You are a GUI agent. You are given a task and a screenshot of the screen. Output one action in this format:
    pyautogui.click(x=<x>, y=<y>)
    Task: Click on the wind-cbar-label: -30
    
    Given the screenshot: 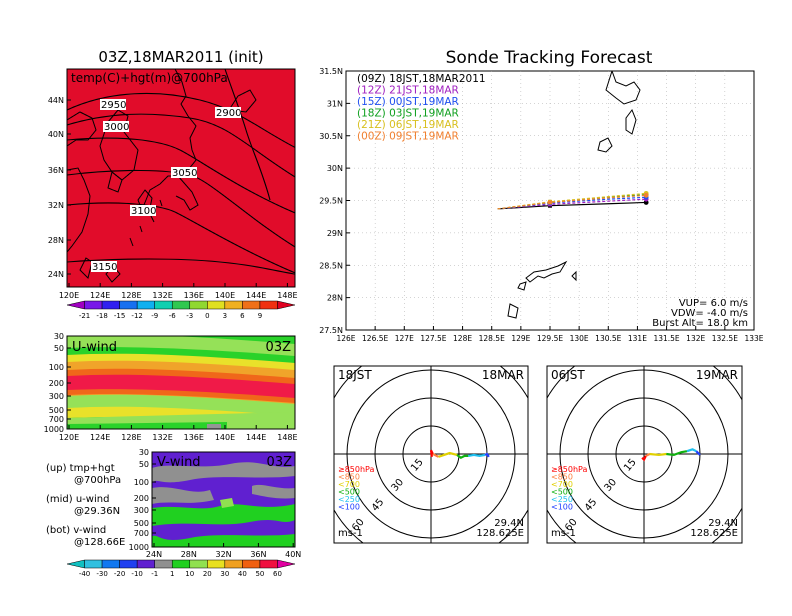 What is the action you would take?
    pyautogui.click(x=101, y=574)
    